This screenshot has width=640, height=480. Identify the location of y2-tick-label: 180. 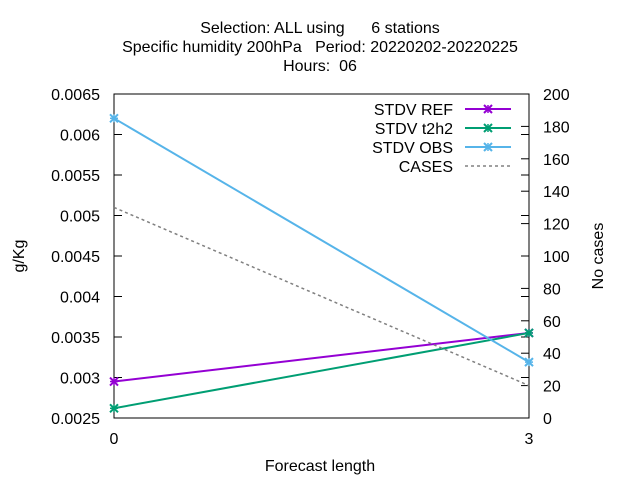
(556, 127).